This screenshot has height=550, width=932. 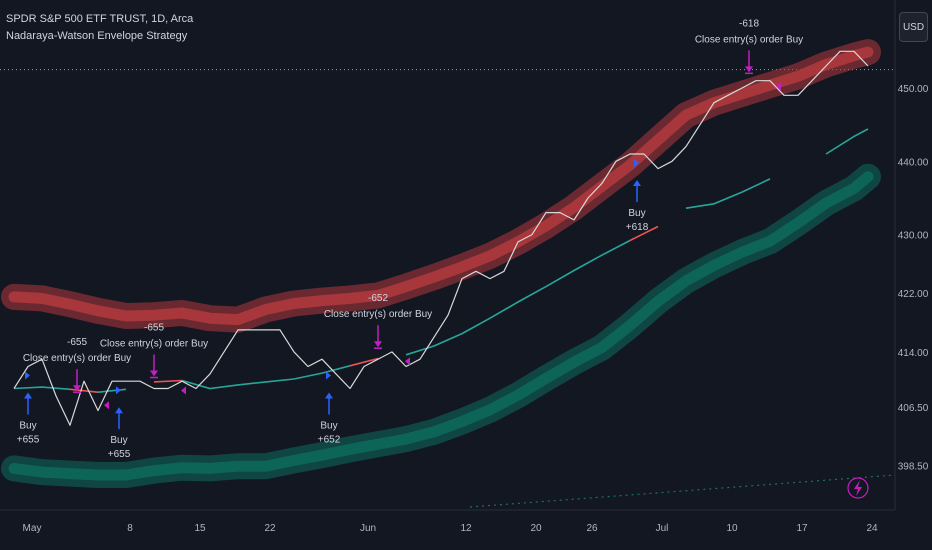 What do you see at coordinates (154, 328) in the screenshot?
I see `close-amount-5: -655` at bounding box center [154, 328].